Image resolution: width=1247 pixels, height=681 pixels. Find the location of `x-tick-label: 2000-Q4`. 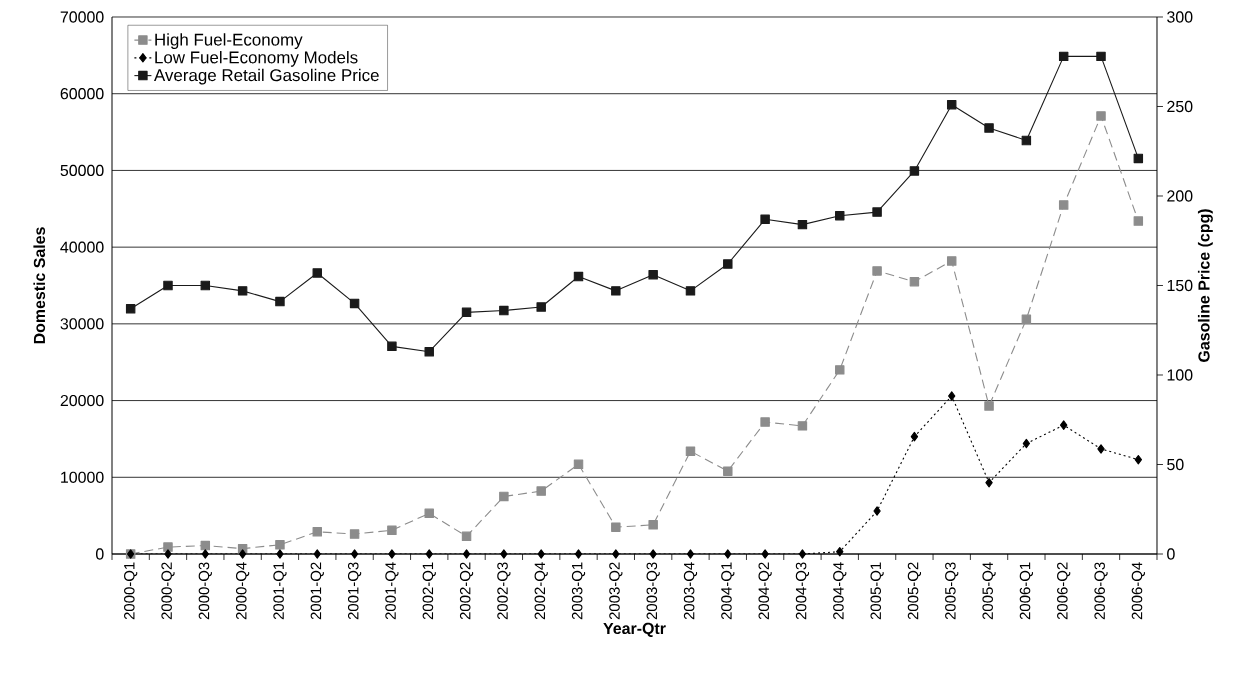

x-tick-label: 2000-Q4 is located at coordinates (242, 591).